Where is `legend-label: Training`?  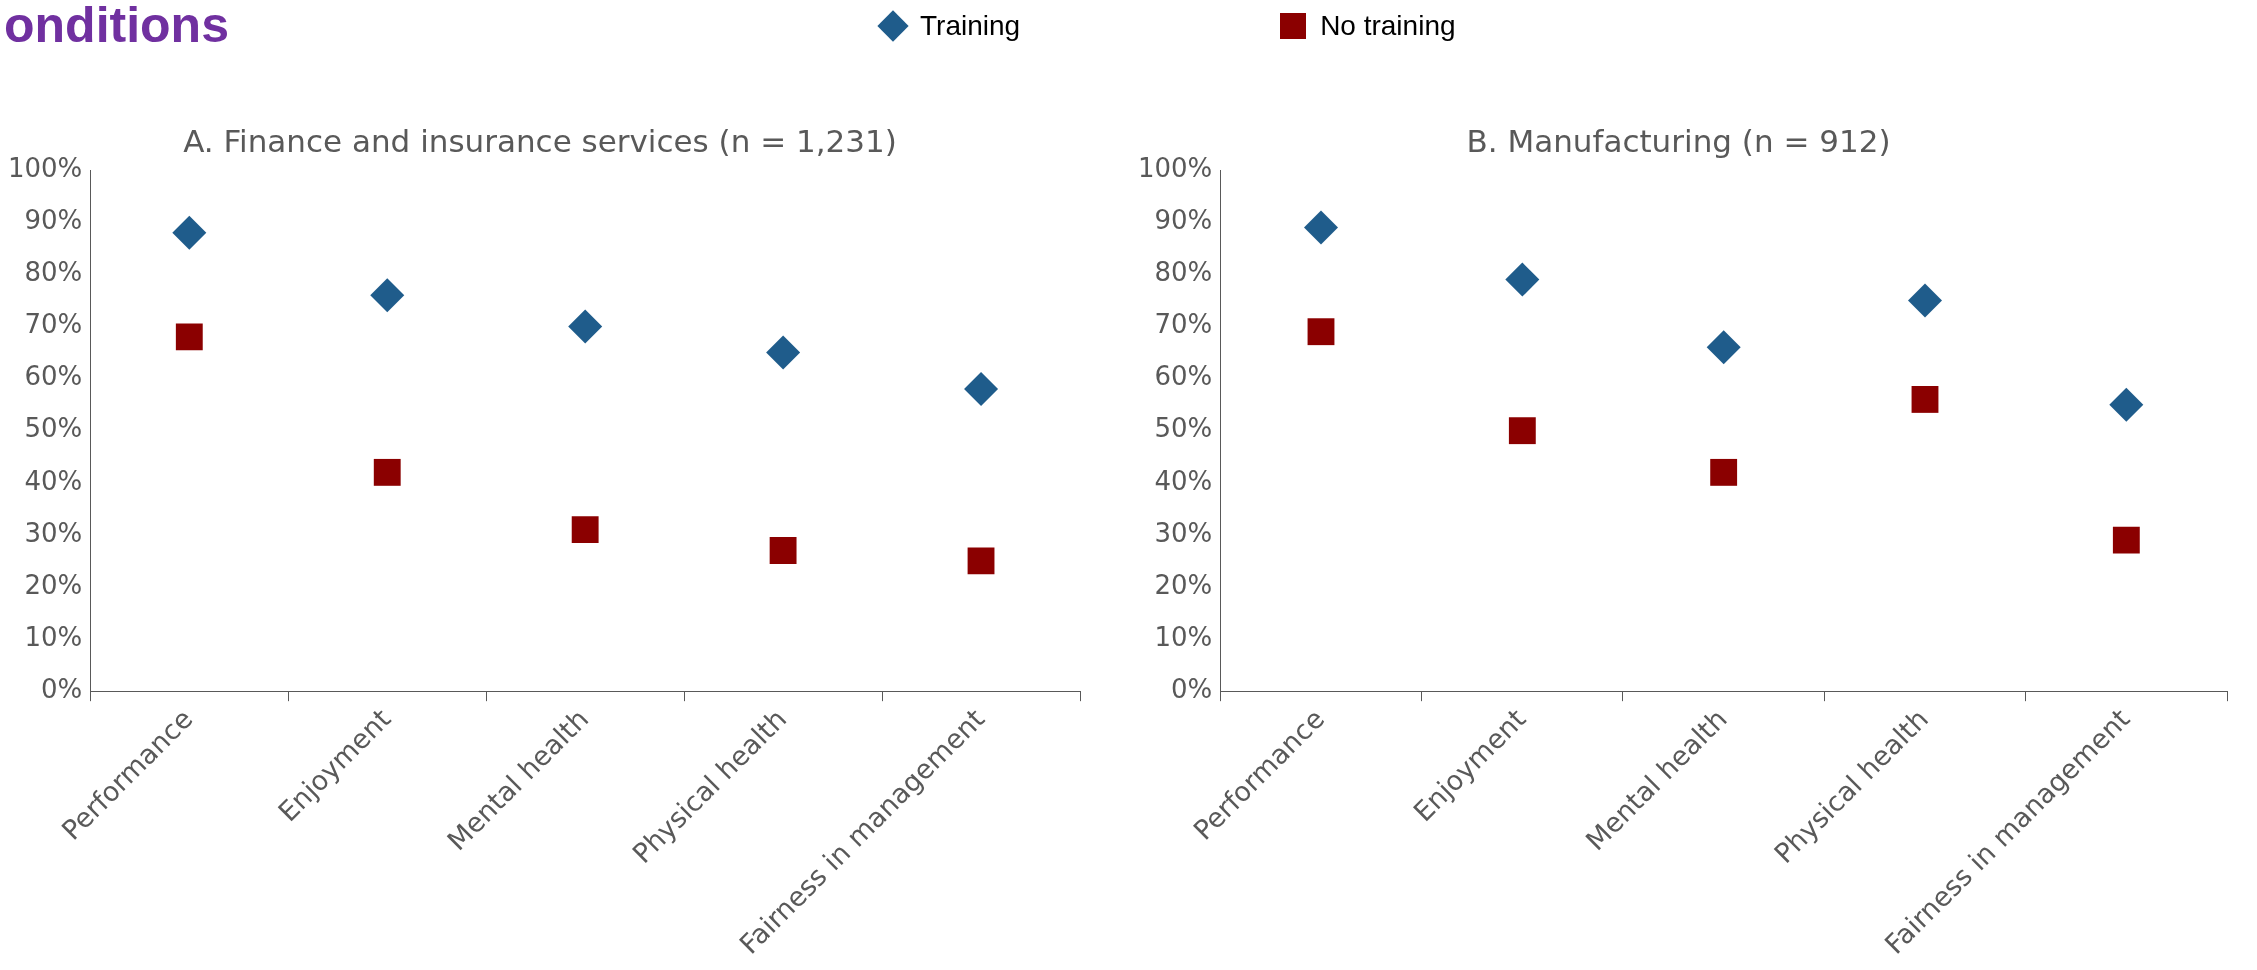 legend-label: Training is located at coordinates (970, 26).